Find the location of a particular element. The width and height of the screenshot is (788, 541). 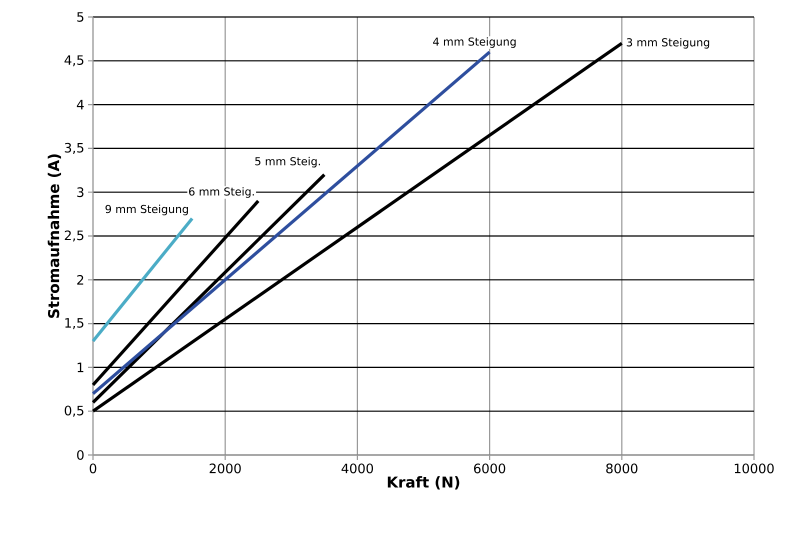

x-tick-label: 8000 is located at coordinates (622, 469).